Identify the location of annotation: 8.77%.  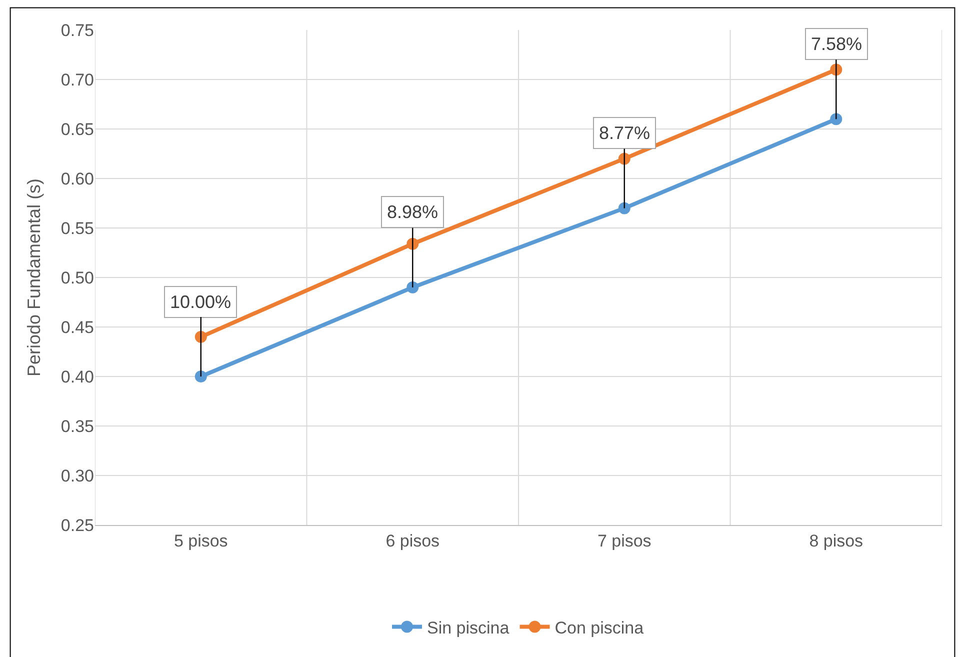
(624, 133).